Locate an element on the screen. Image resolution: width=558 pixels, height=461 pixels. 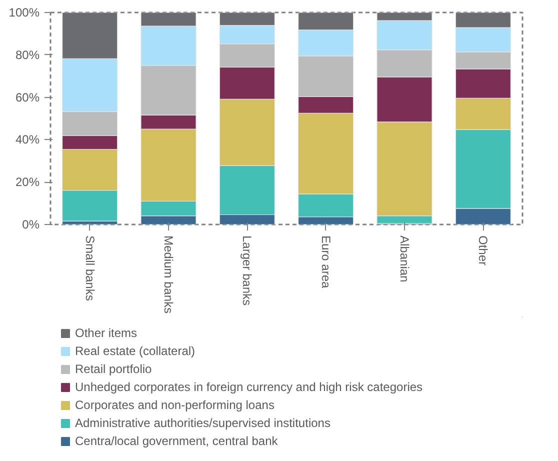
legend-label: Corporates and non-performing loans is located at coordinates (174, 405).